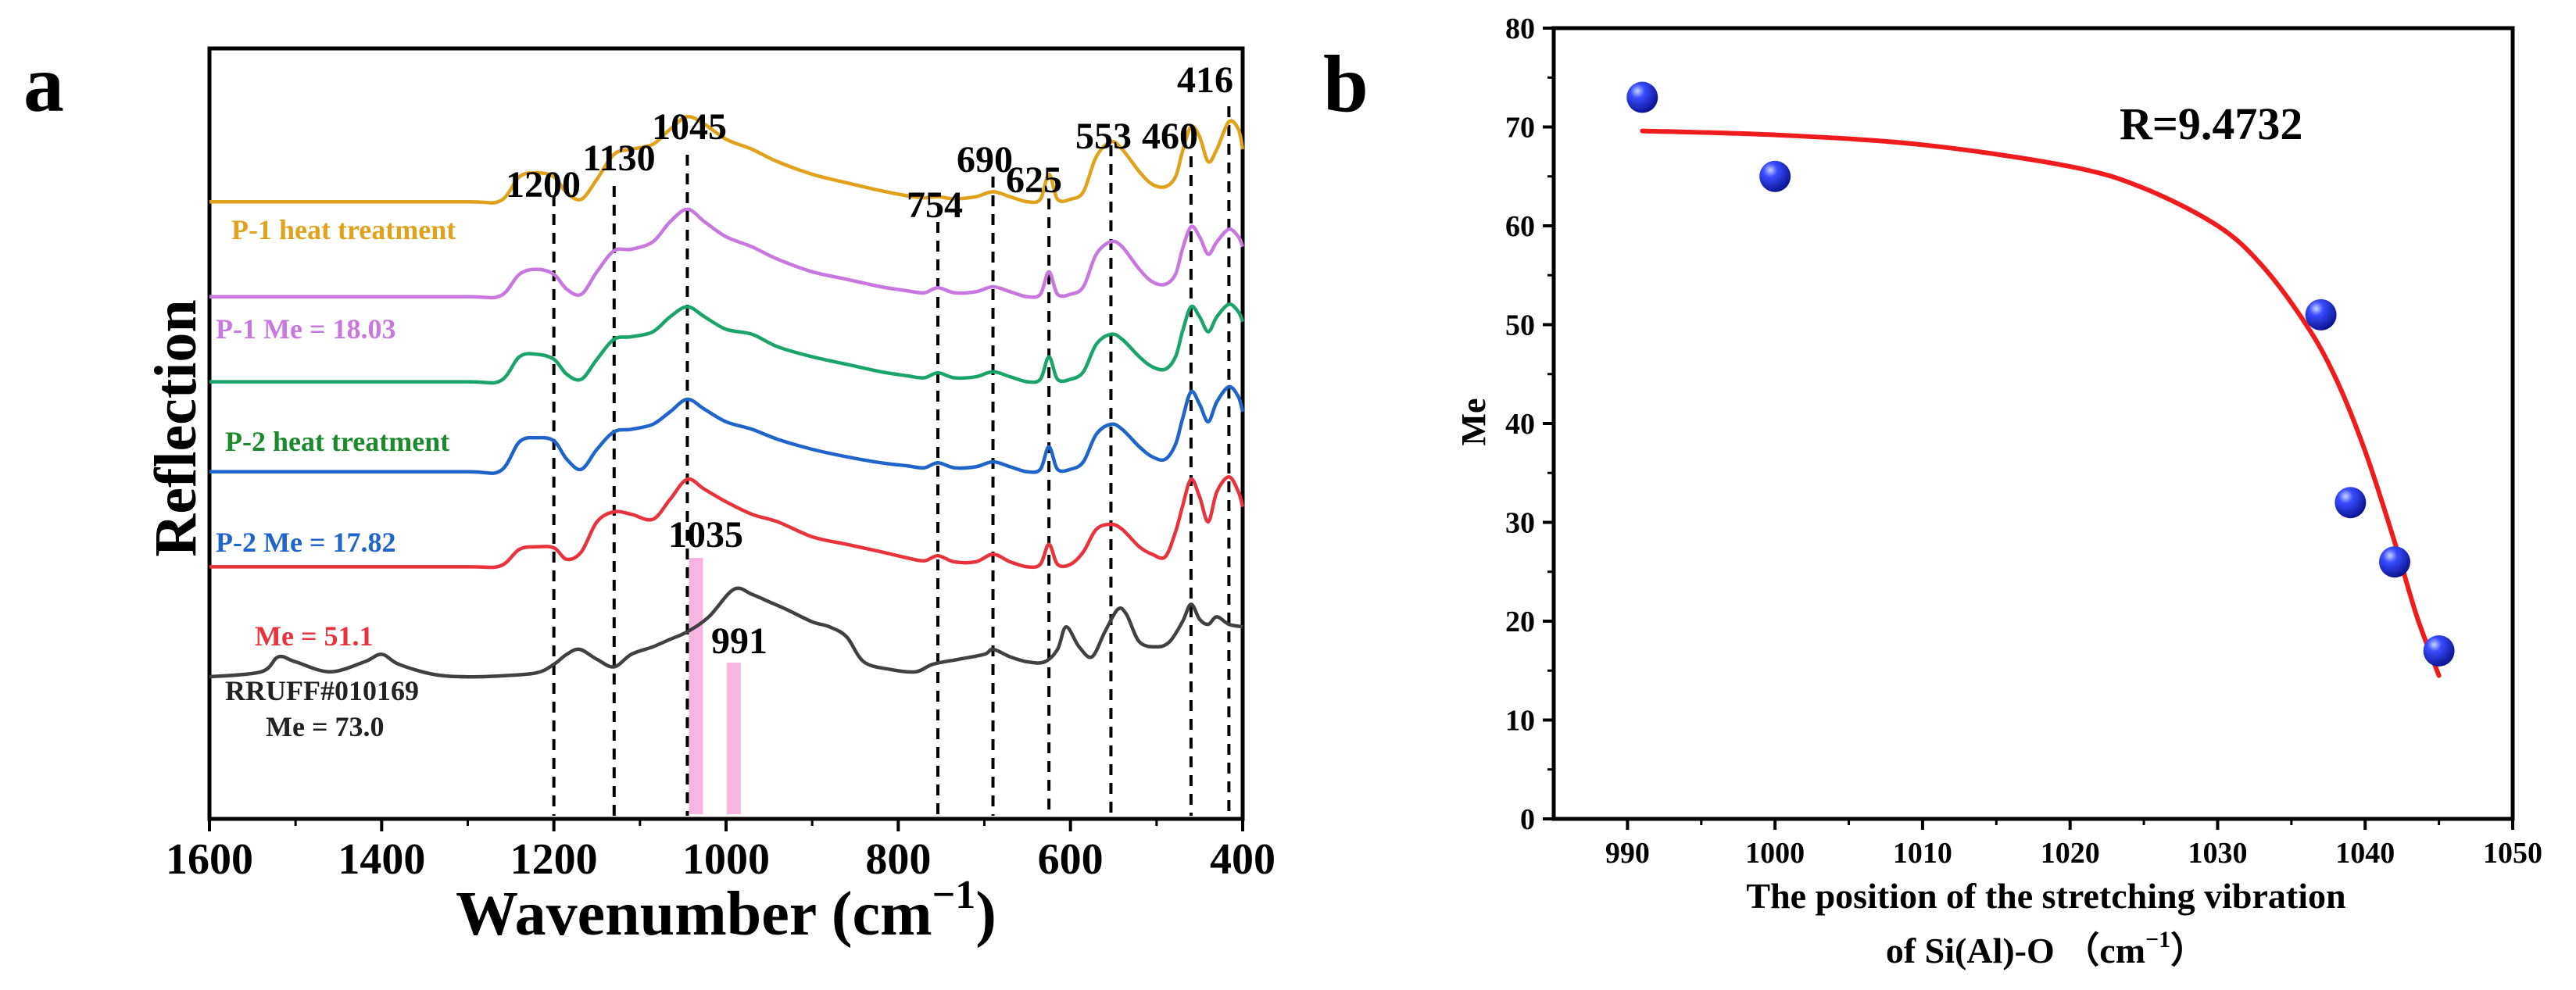 The height and width of the screenshot is (990, 2576). What do you see at coordinates (2070, 853) in the screenshot?
I see `b-x-tick-label: 1020` at bounding box center [2070, 853].